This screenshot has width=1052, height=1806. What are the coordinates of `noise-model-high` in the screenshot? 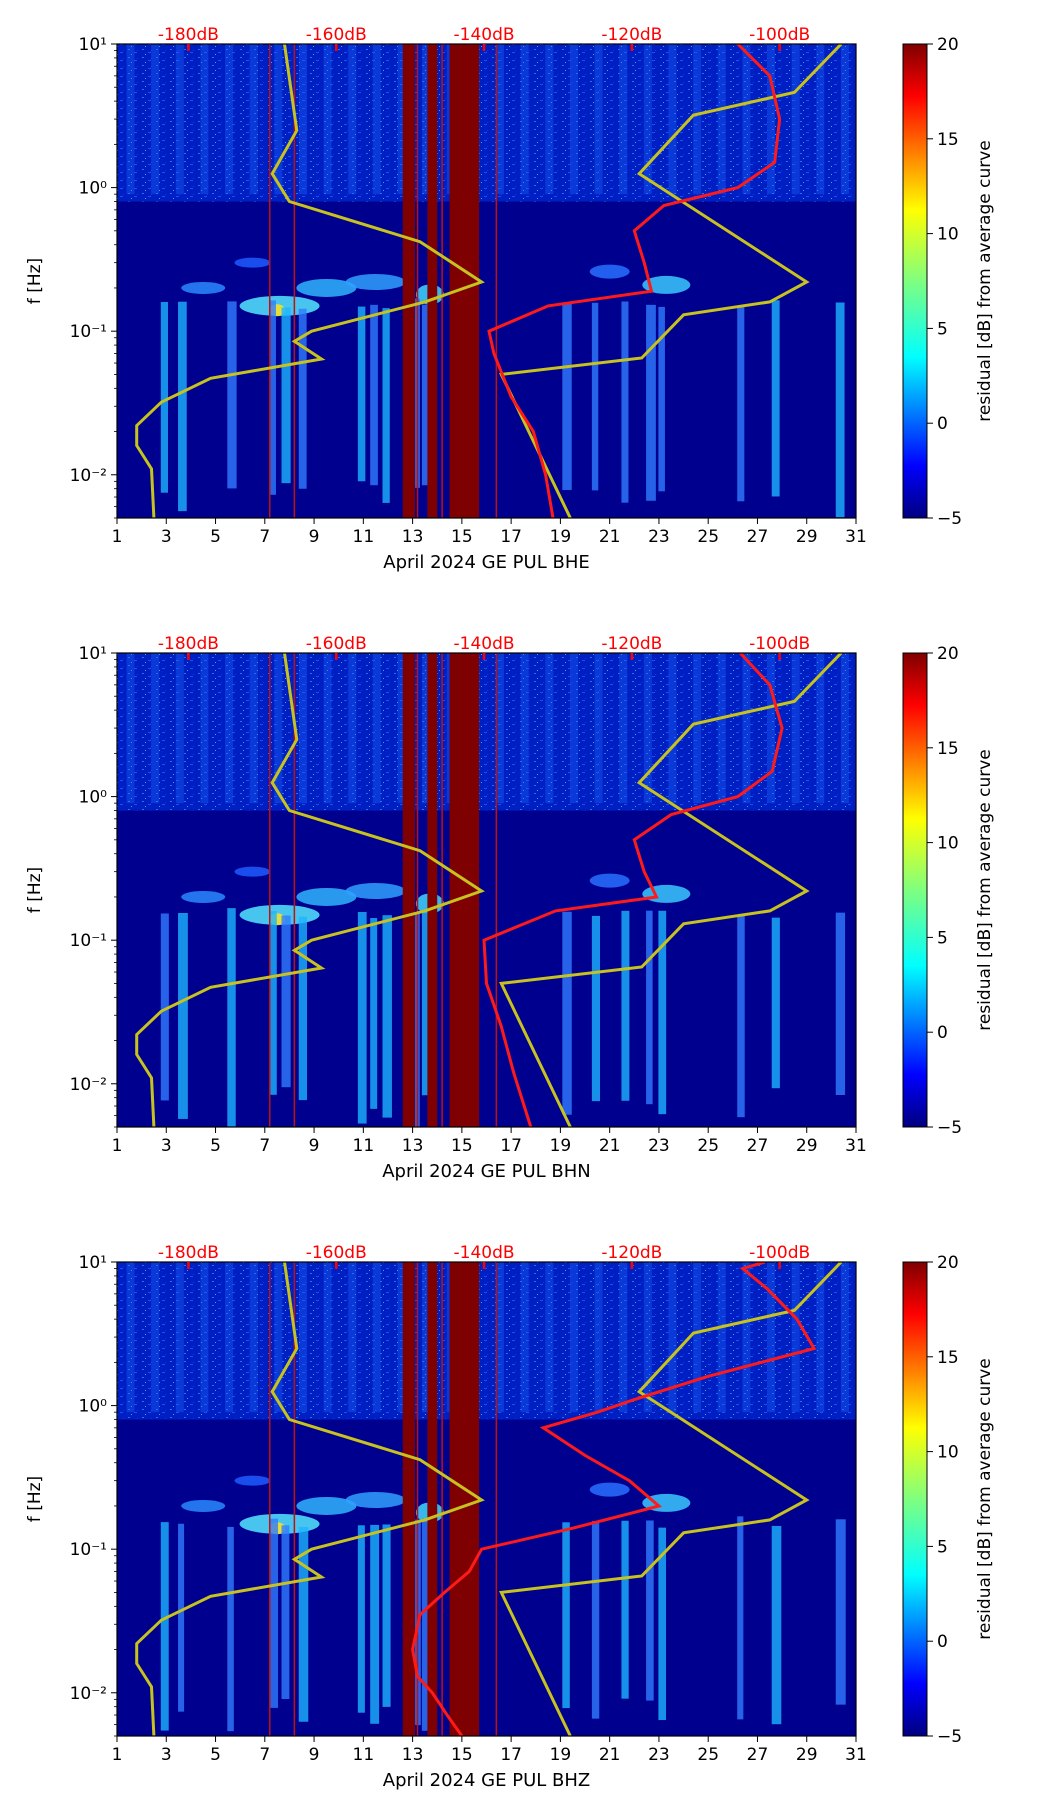 It's located at (671, 1499).